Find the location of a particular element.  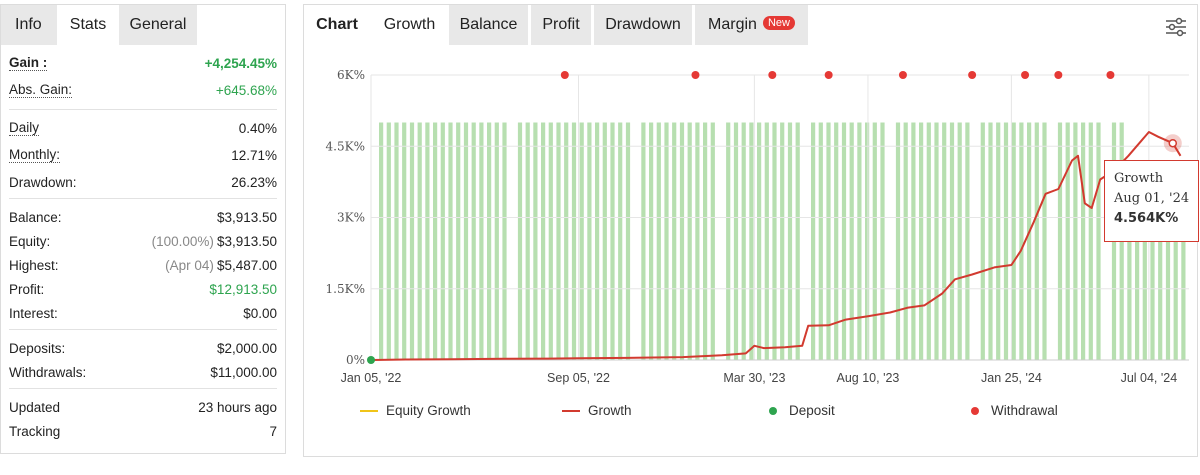

withdrawals-value: $11,000.00 is located at coordinates (243, 372).